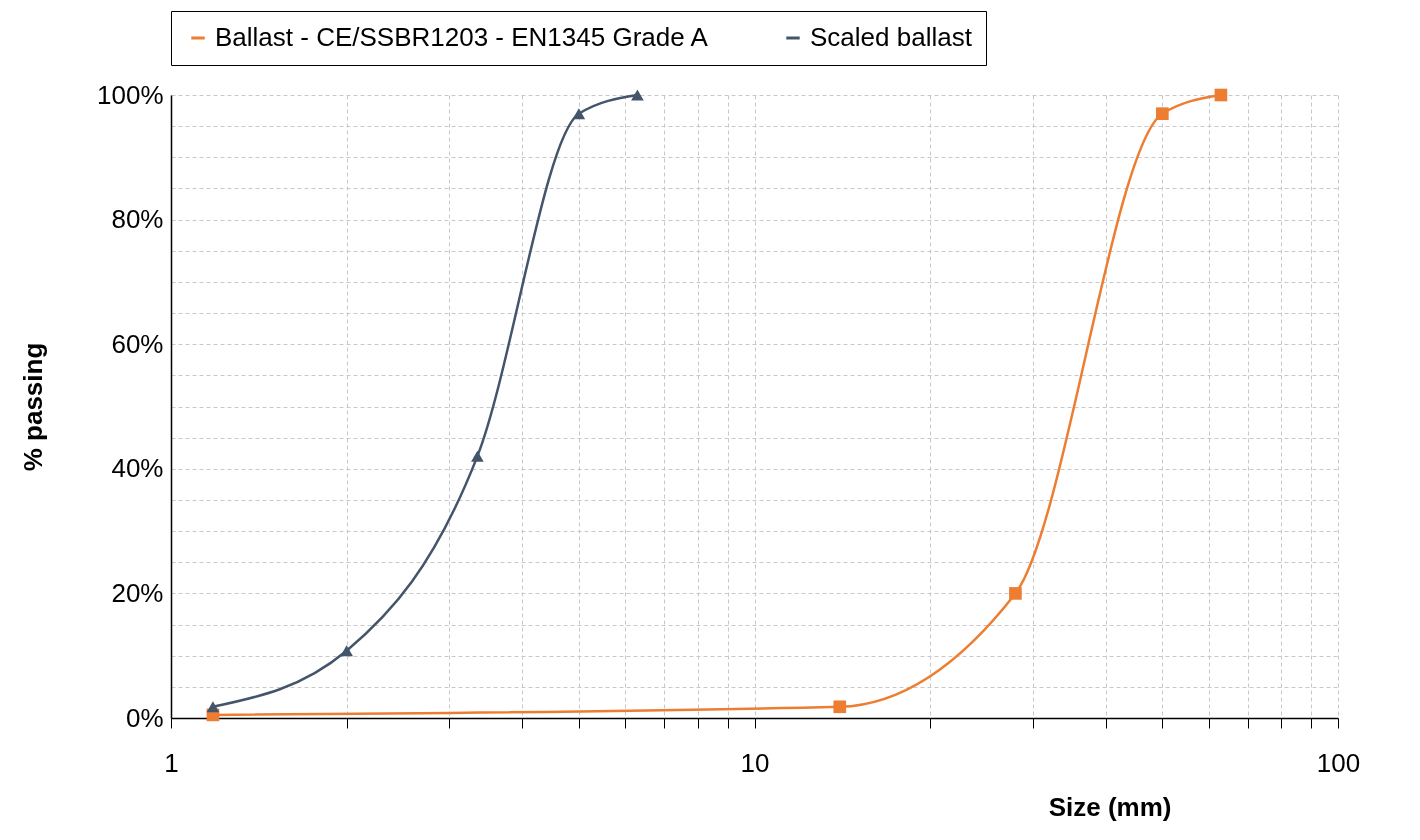 The width and height of the screenshot is (1420, 840). I want to click on x-tick-label: 10, so click(755, 762).